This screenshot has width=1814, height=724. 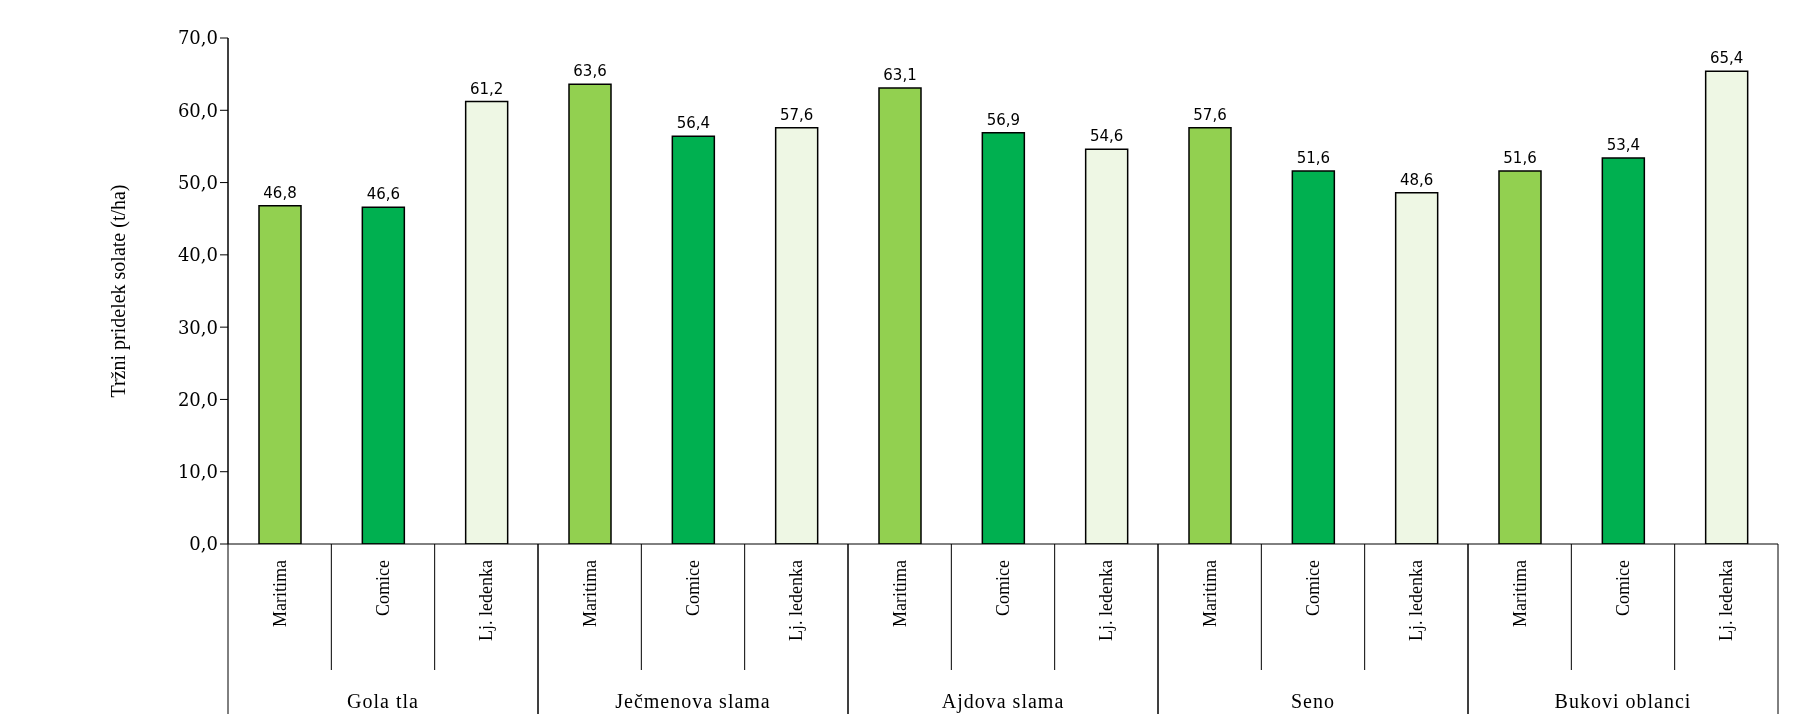 I want to click on data-label: 46,6, so click(x=383, y=194).